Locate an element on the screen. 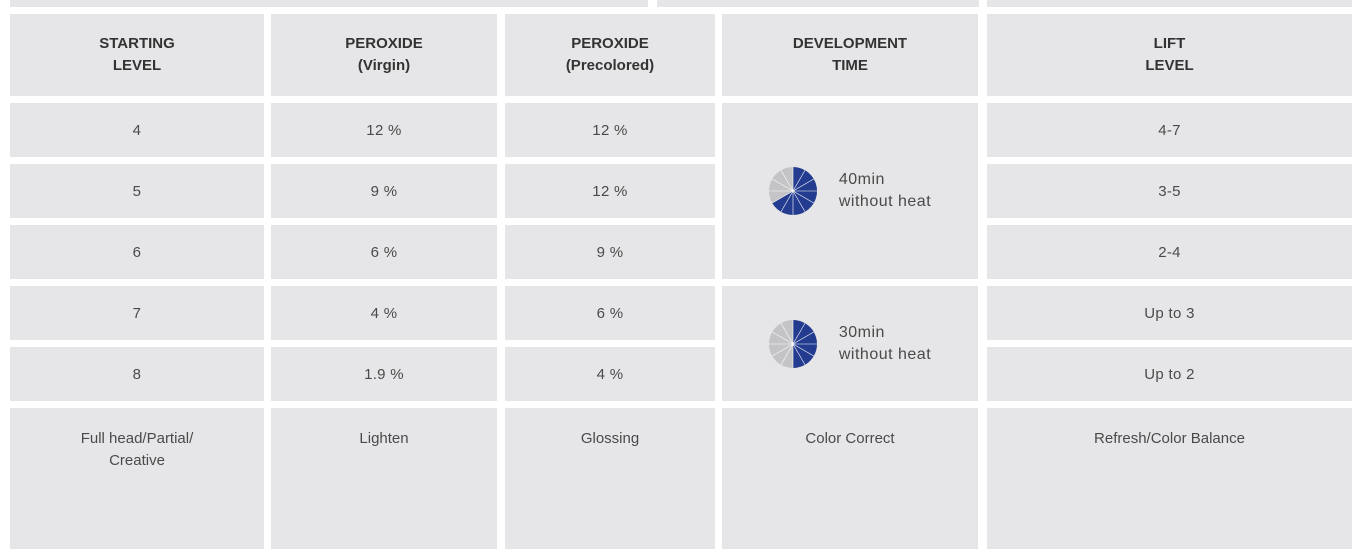 The image size is (1358, 549). table-cell-starting: 5 is located at coordinates (137, 191).